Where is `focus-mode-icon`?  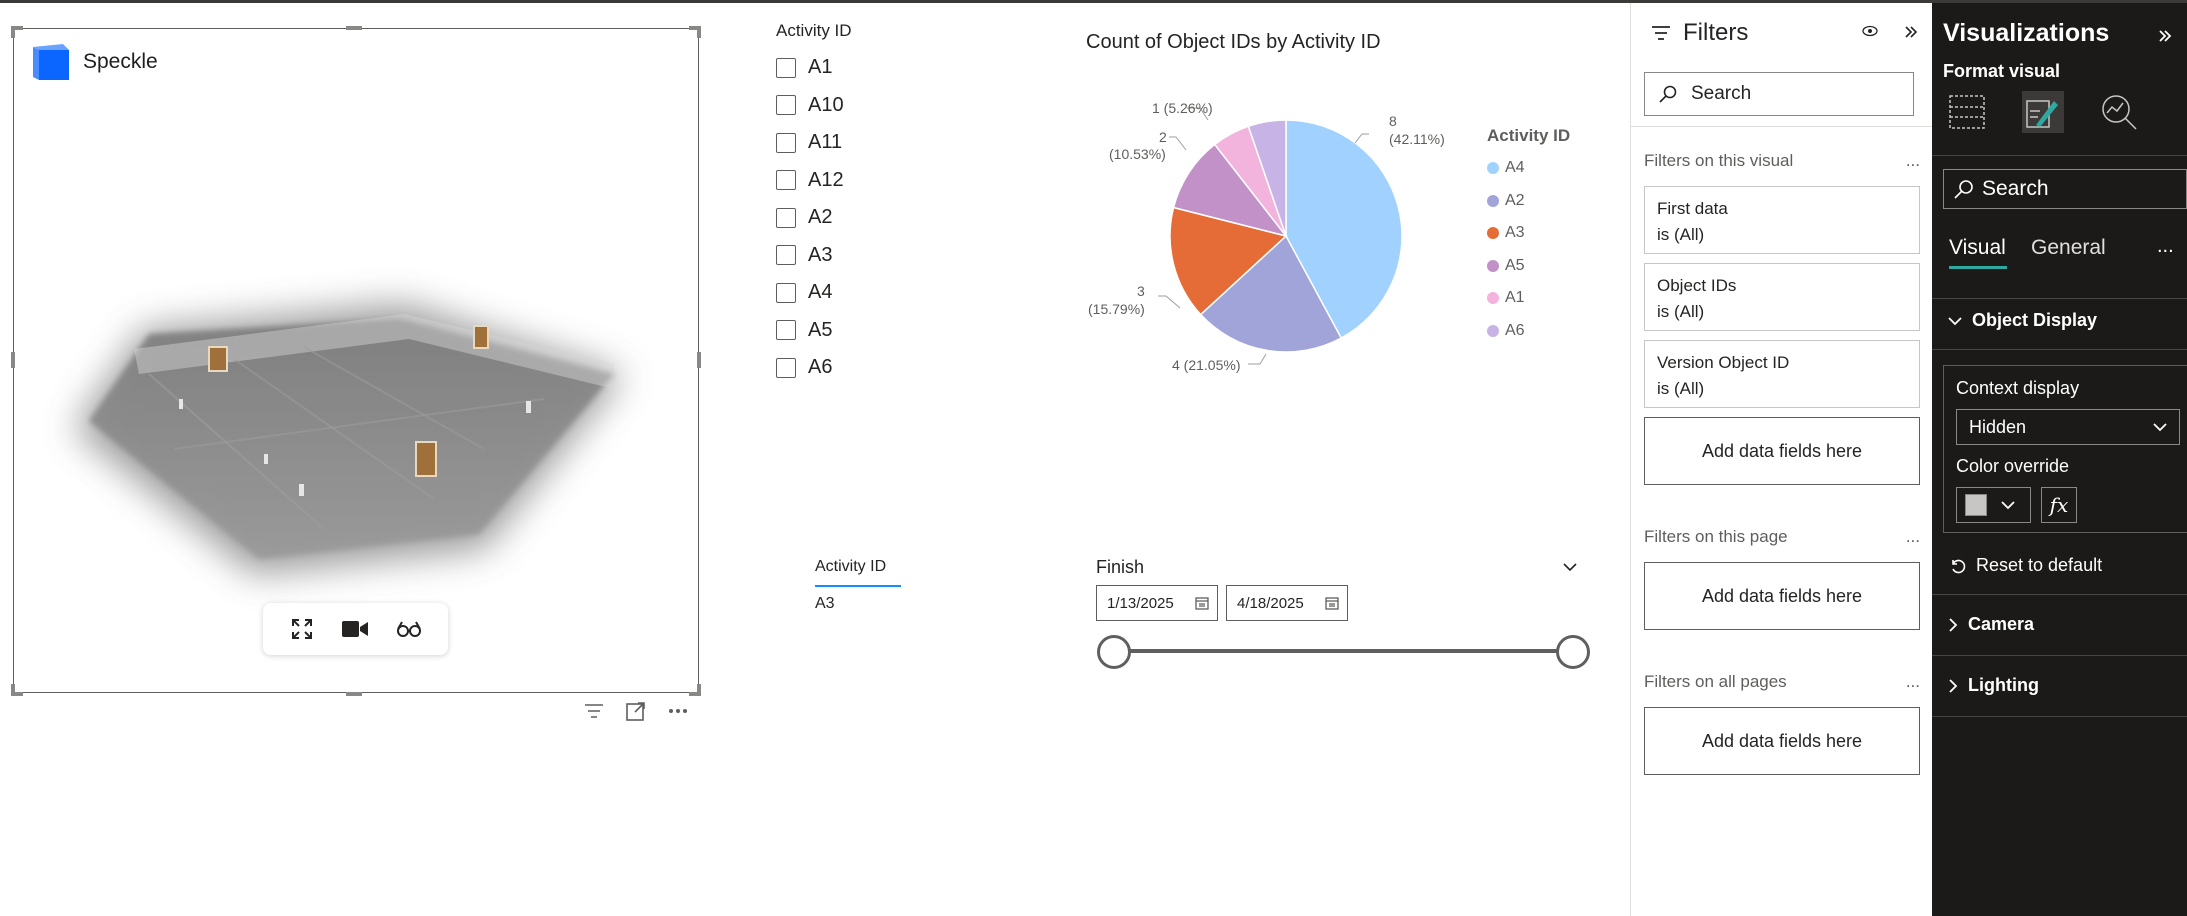
focus-mode-icon is located at coordinates (636, 711).